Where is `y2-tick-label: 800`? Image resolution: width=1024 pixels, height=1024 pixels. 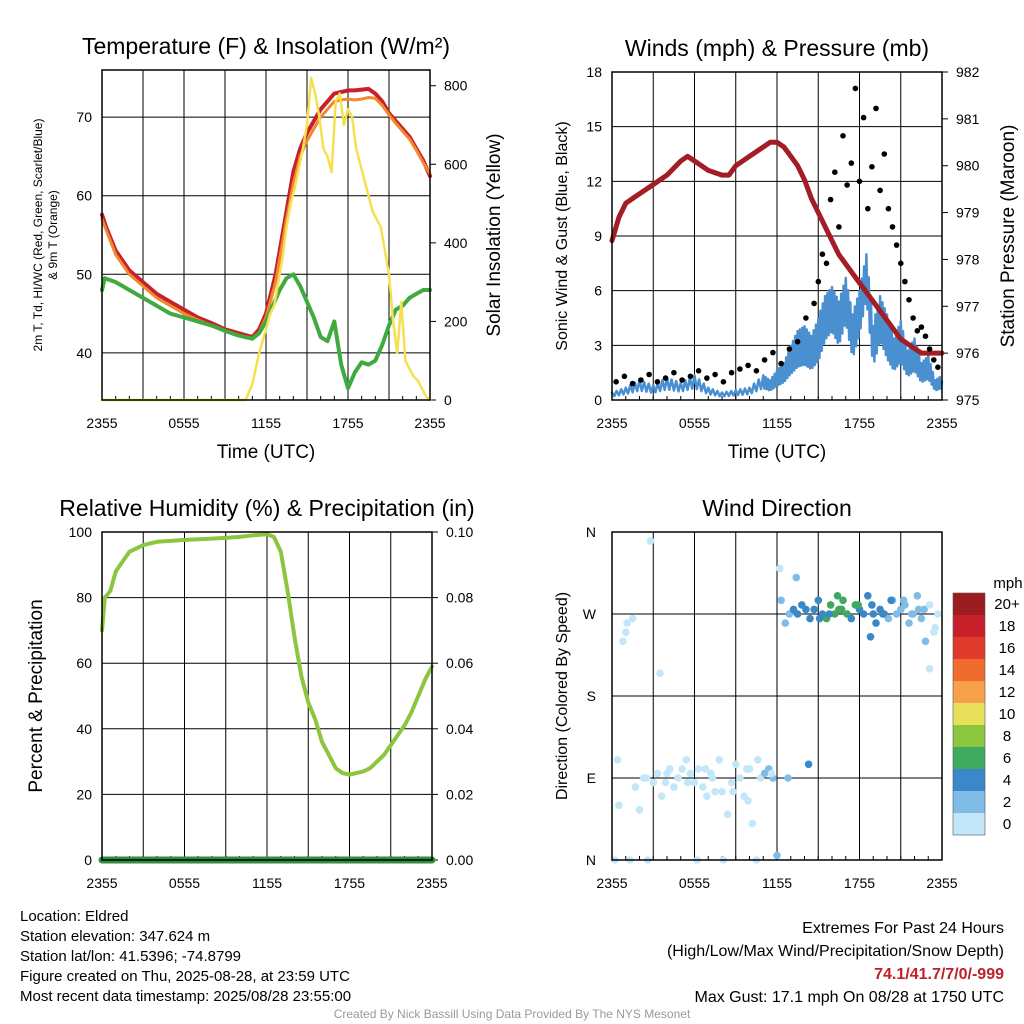 y2-tick-label: 800 is located at coordinates (456, 86).